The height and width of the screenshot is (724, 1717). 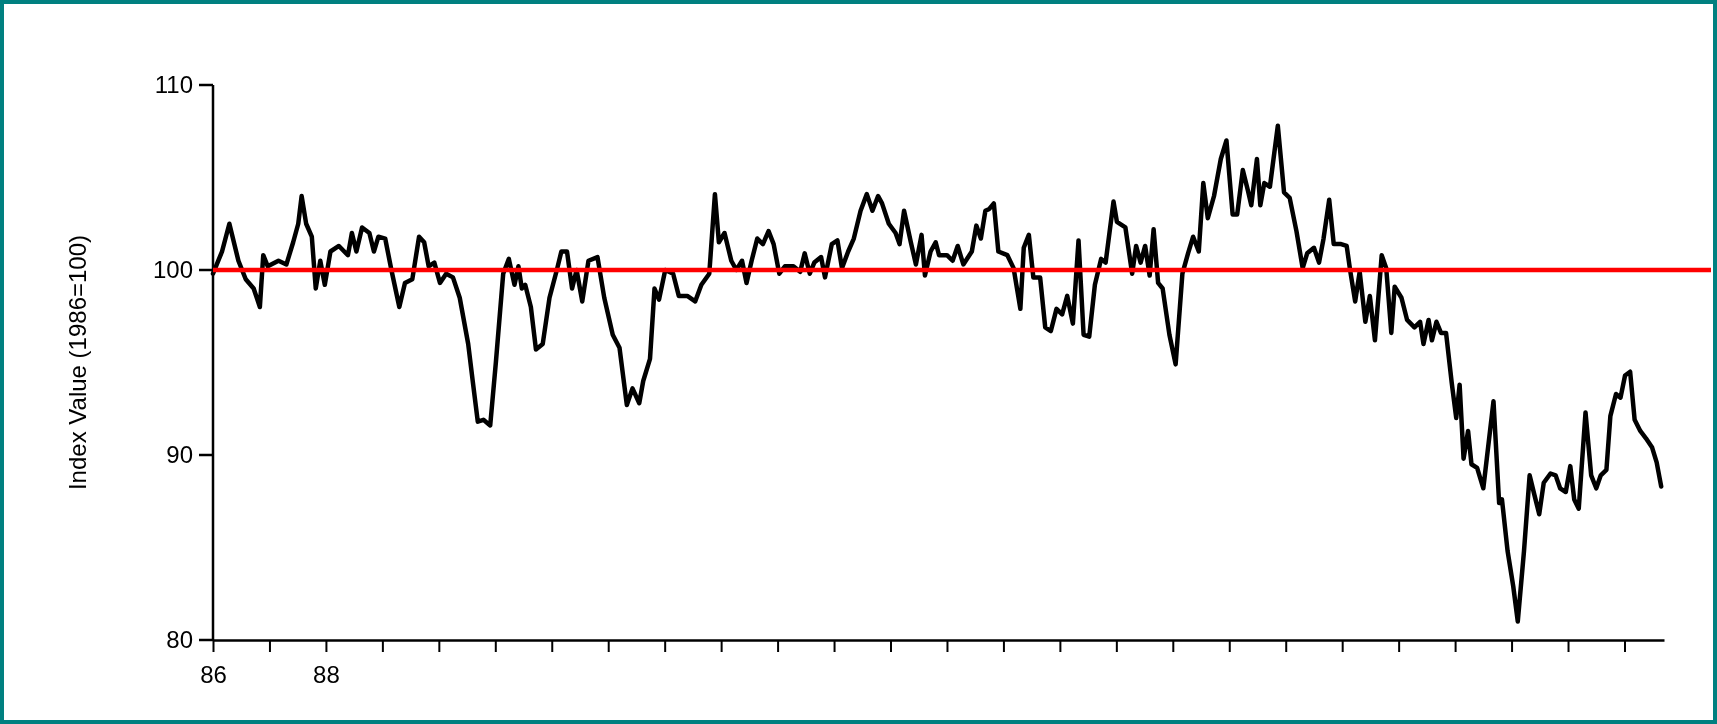 What do you see at coordinates (172, 270) in the screenshot?
I see `y-tick-label: 100` at bounding box center [172, 270].